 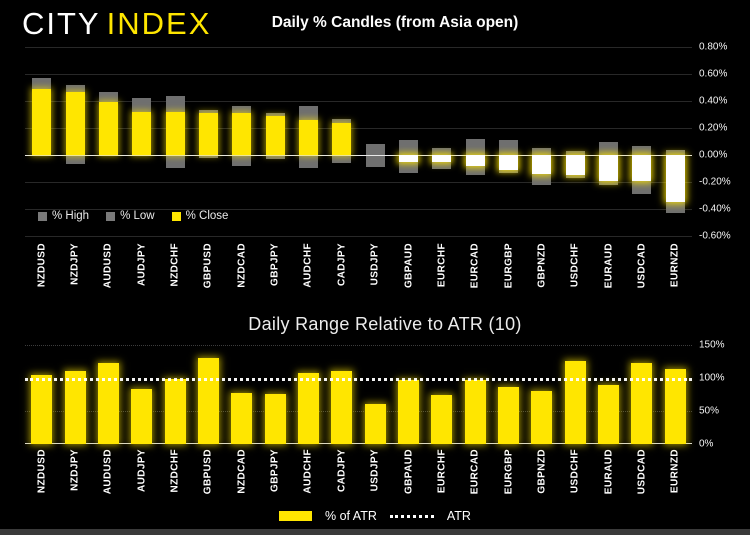 I want to click on atr-reference-line, so click(x=358, y=379).